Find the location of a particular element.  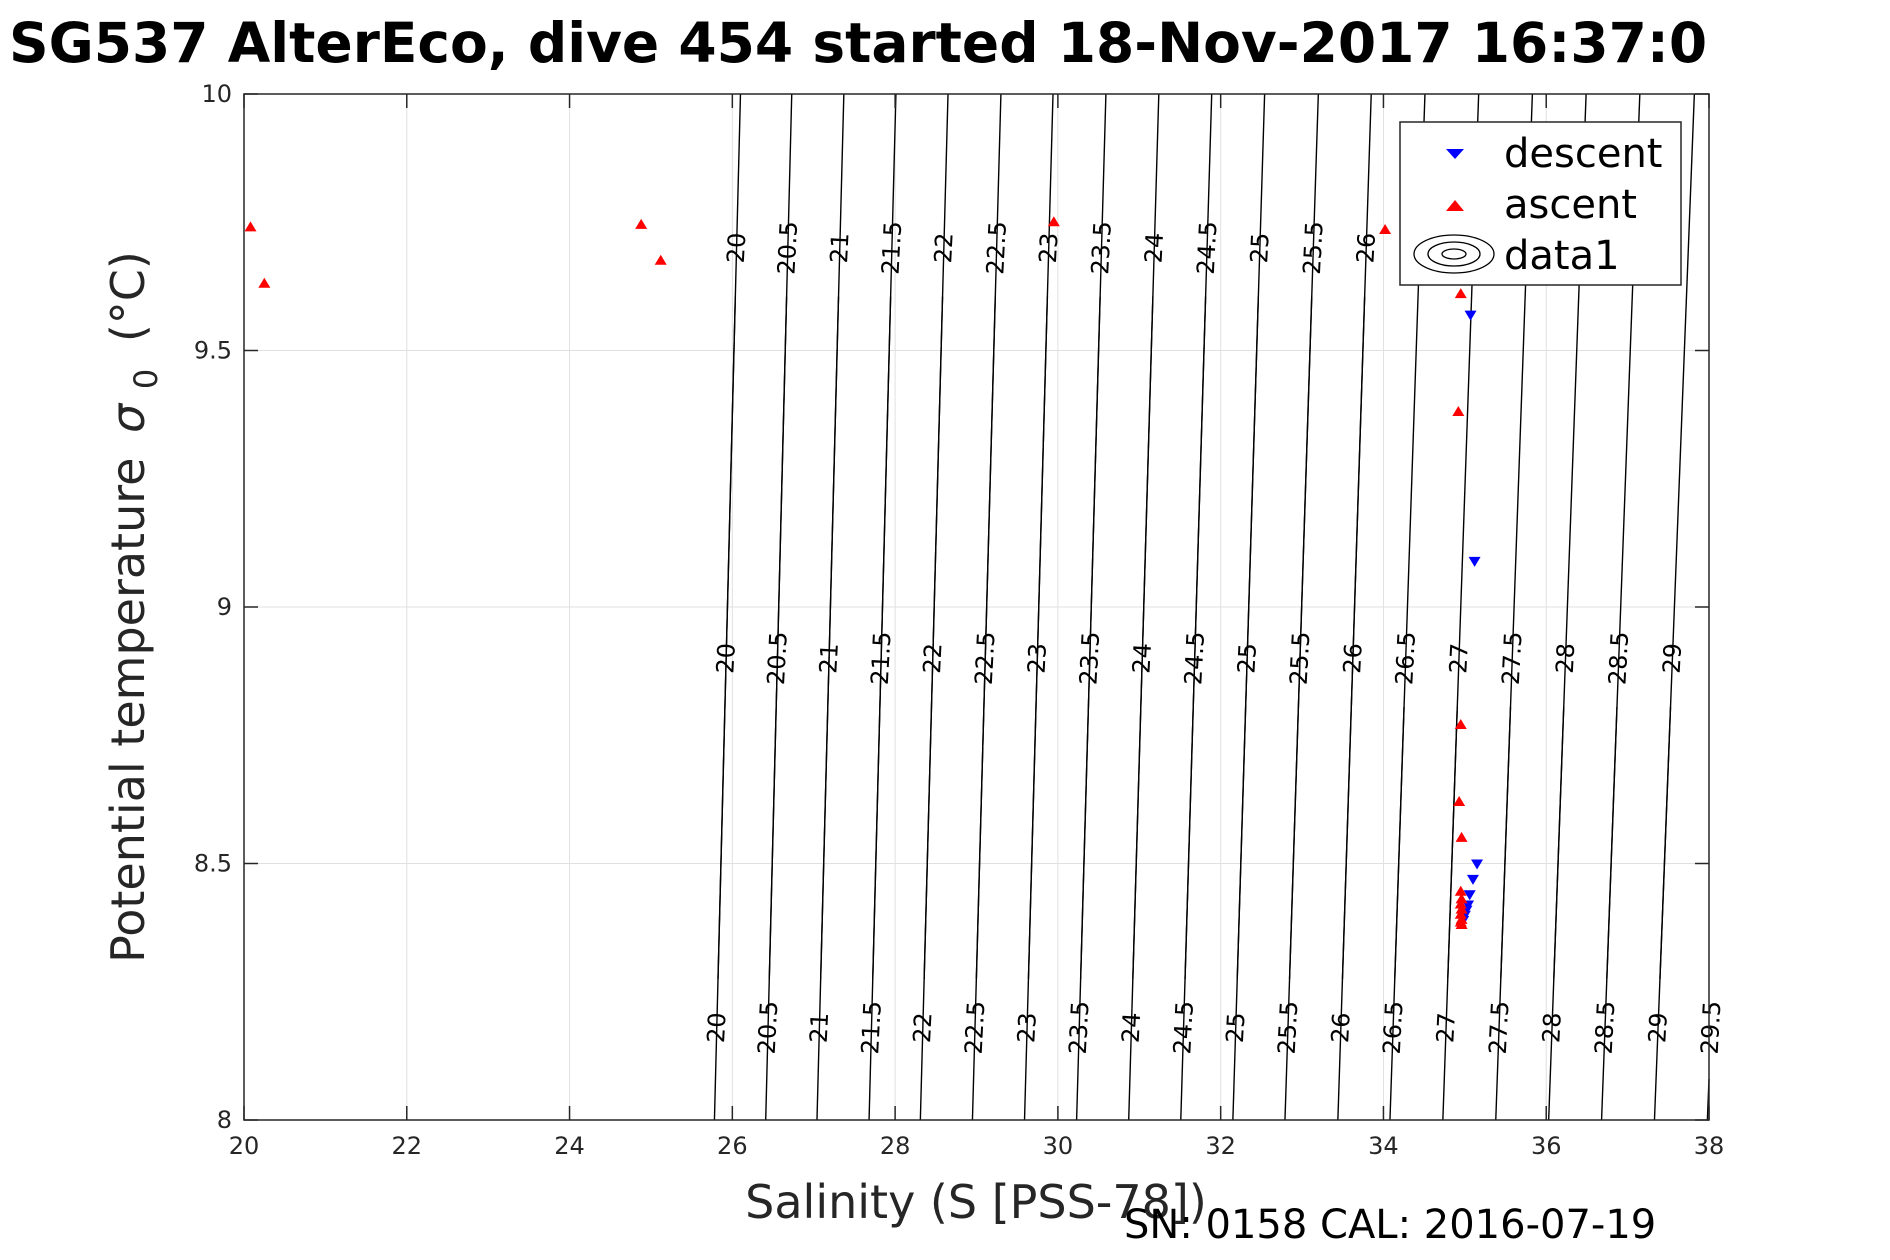

y-tick-label: 8 is located at coordinates (224, 1120).